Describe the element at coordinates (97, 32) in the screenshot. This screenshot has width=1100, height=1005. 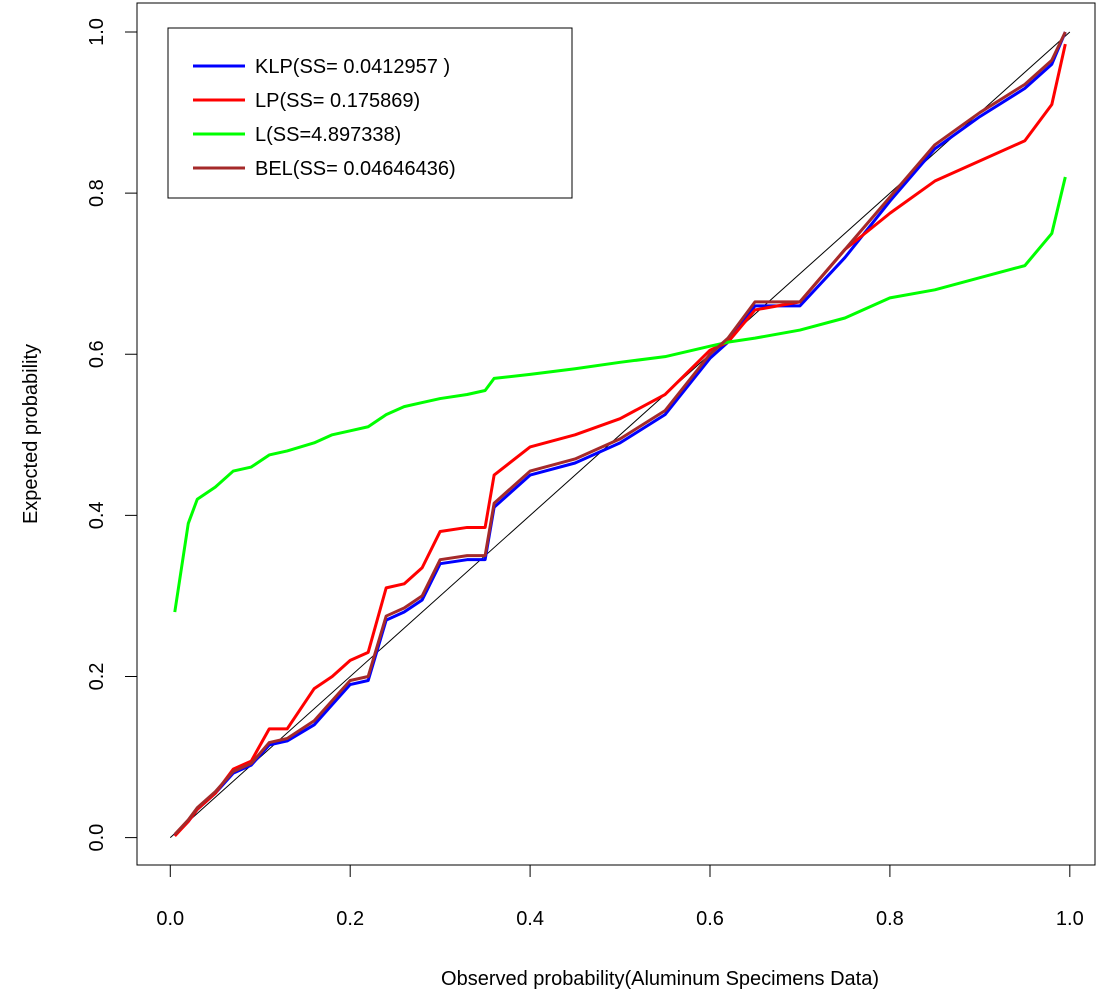
I see `y-tick-label: 1.0` at that location.